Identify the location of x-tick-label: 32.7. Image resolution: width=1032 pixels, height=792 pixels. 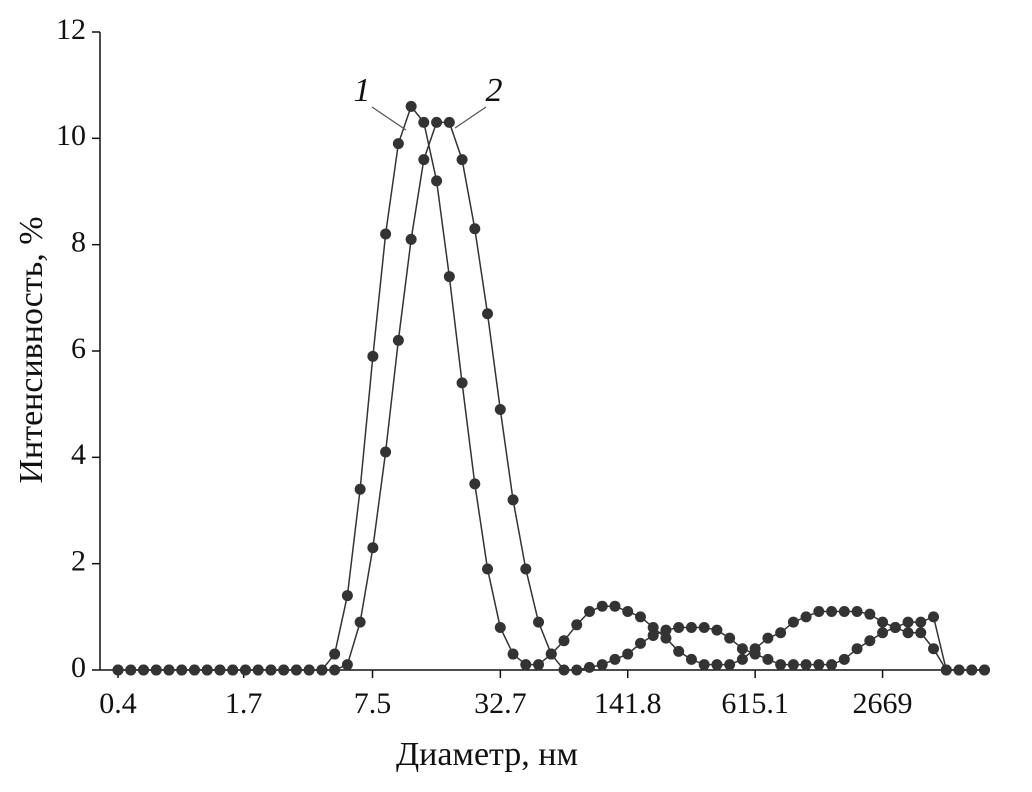
(500, 703).